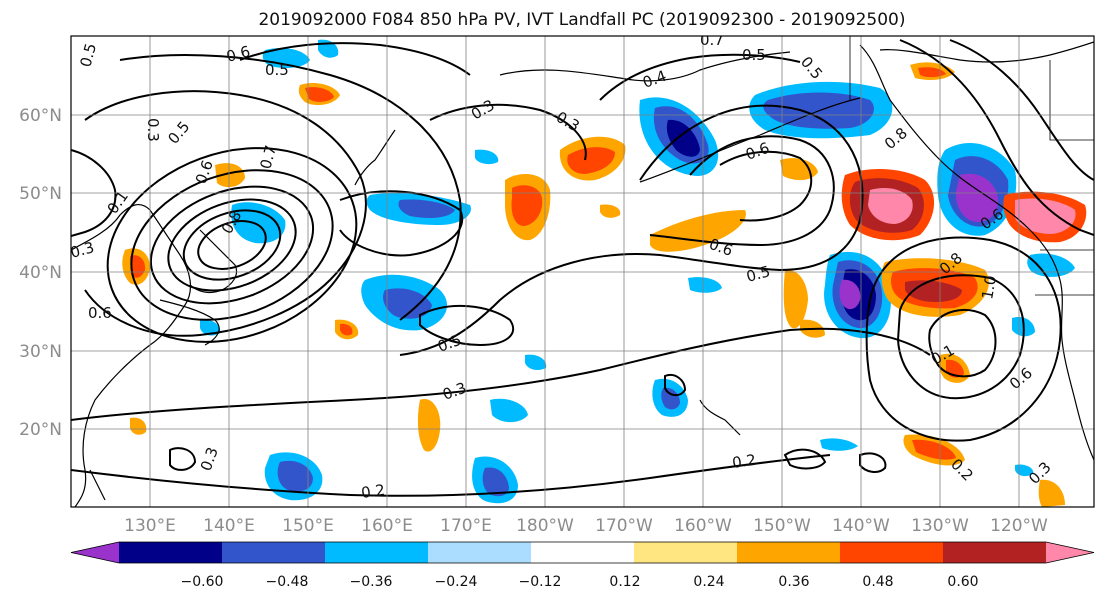 The image size is (1105, 601). Describe the element at coordinates (229, 526) in the screenshot. I see `lon-label: 140°E` at that location.